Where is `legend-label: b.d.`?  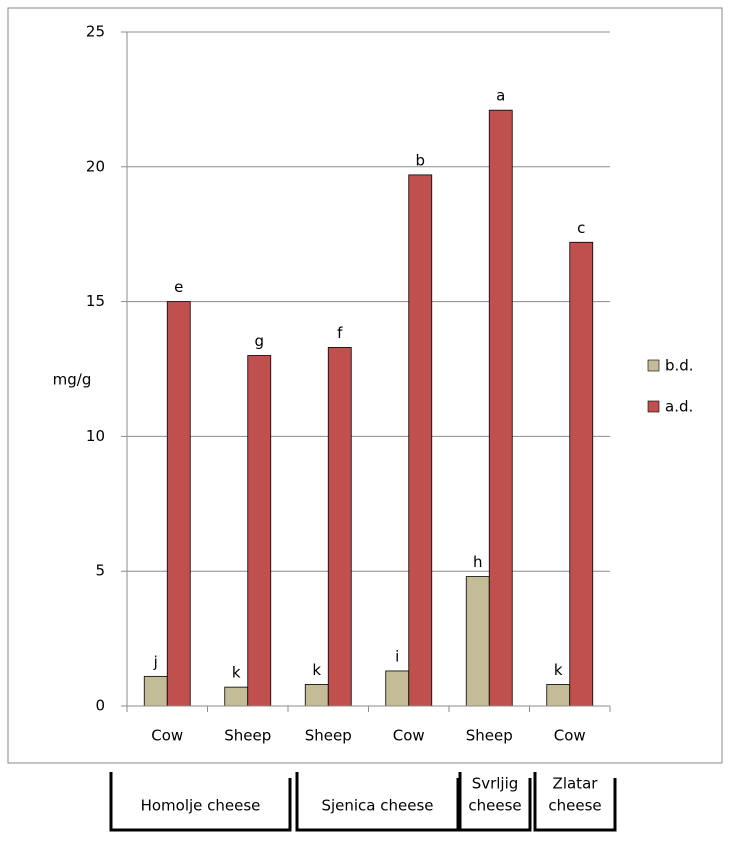
legend-label: b.d. is located at coordinates (679, 366).